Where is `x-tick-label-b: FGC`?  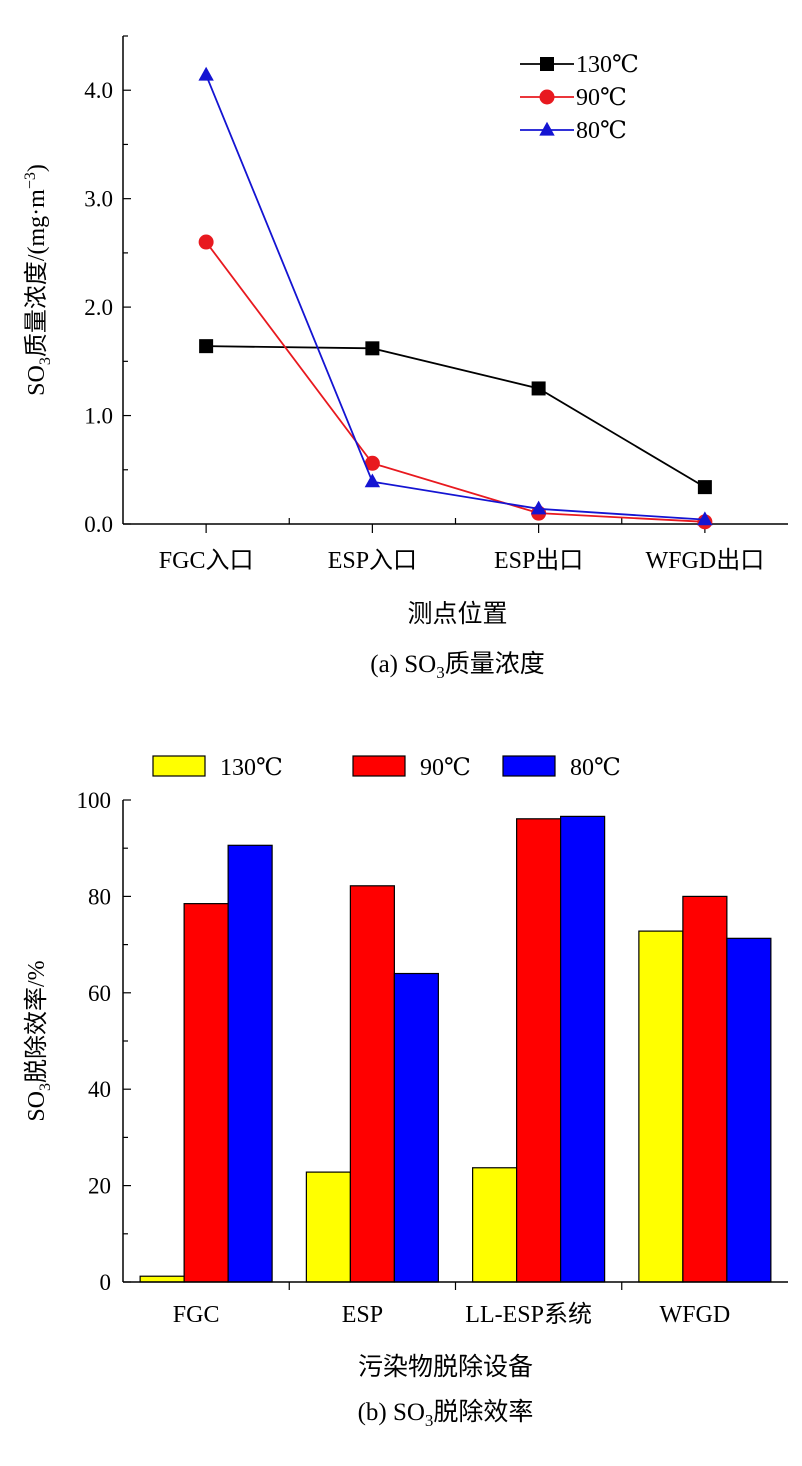
x-tick-label-b: FGC is located at coordinates (196, 1315).